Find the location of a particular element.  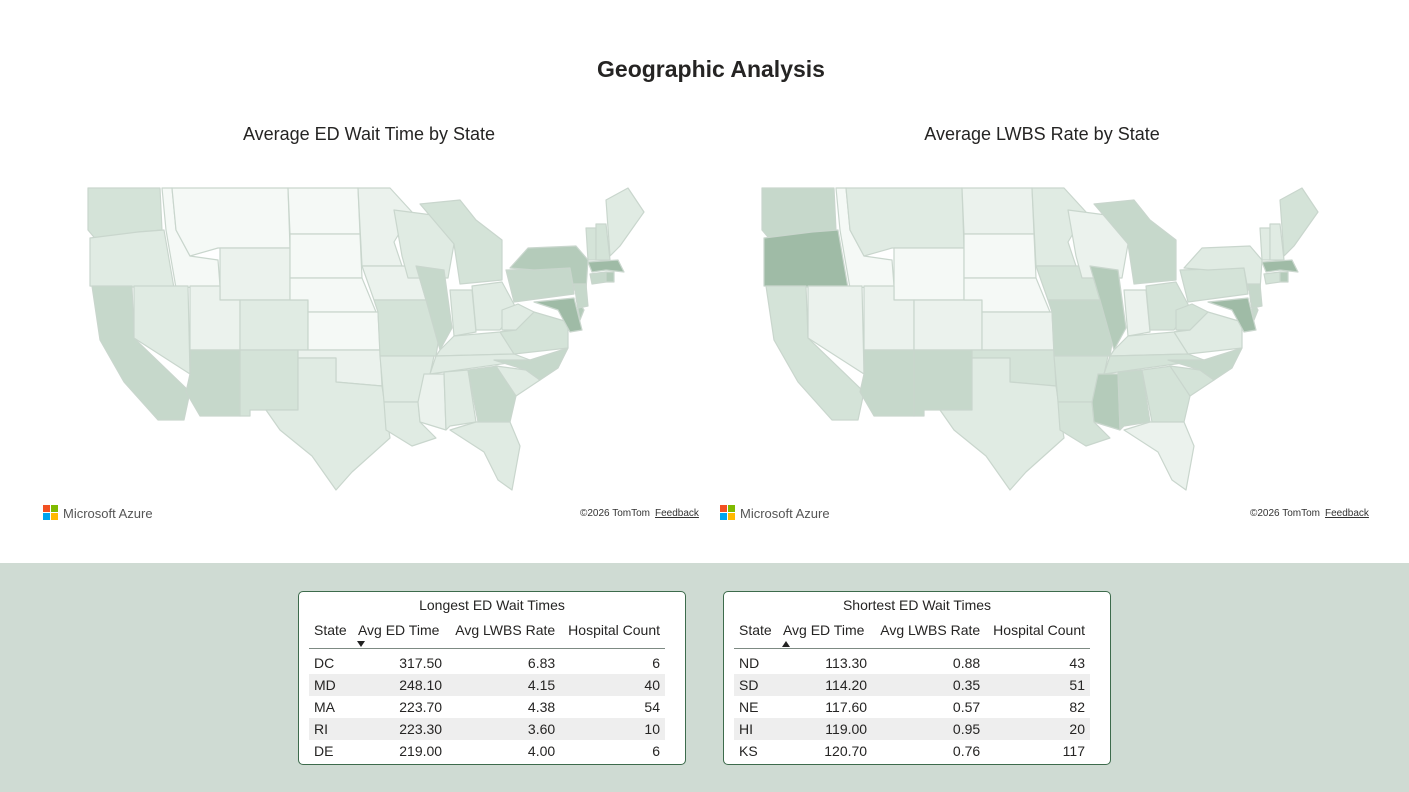

cell-hospital-count: 10 is located at coordinates (612, 729).